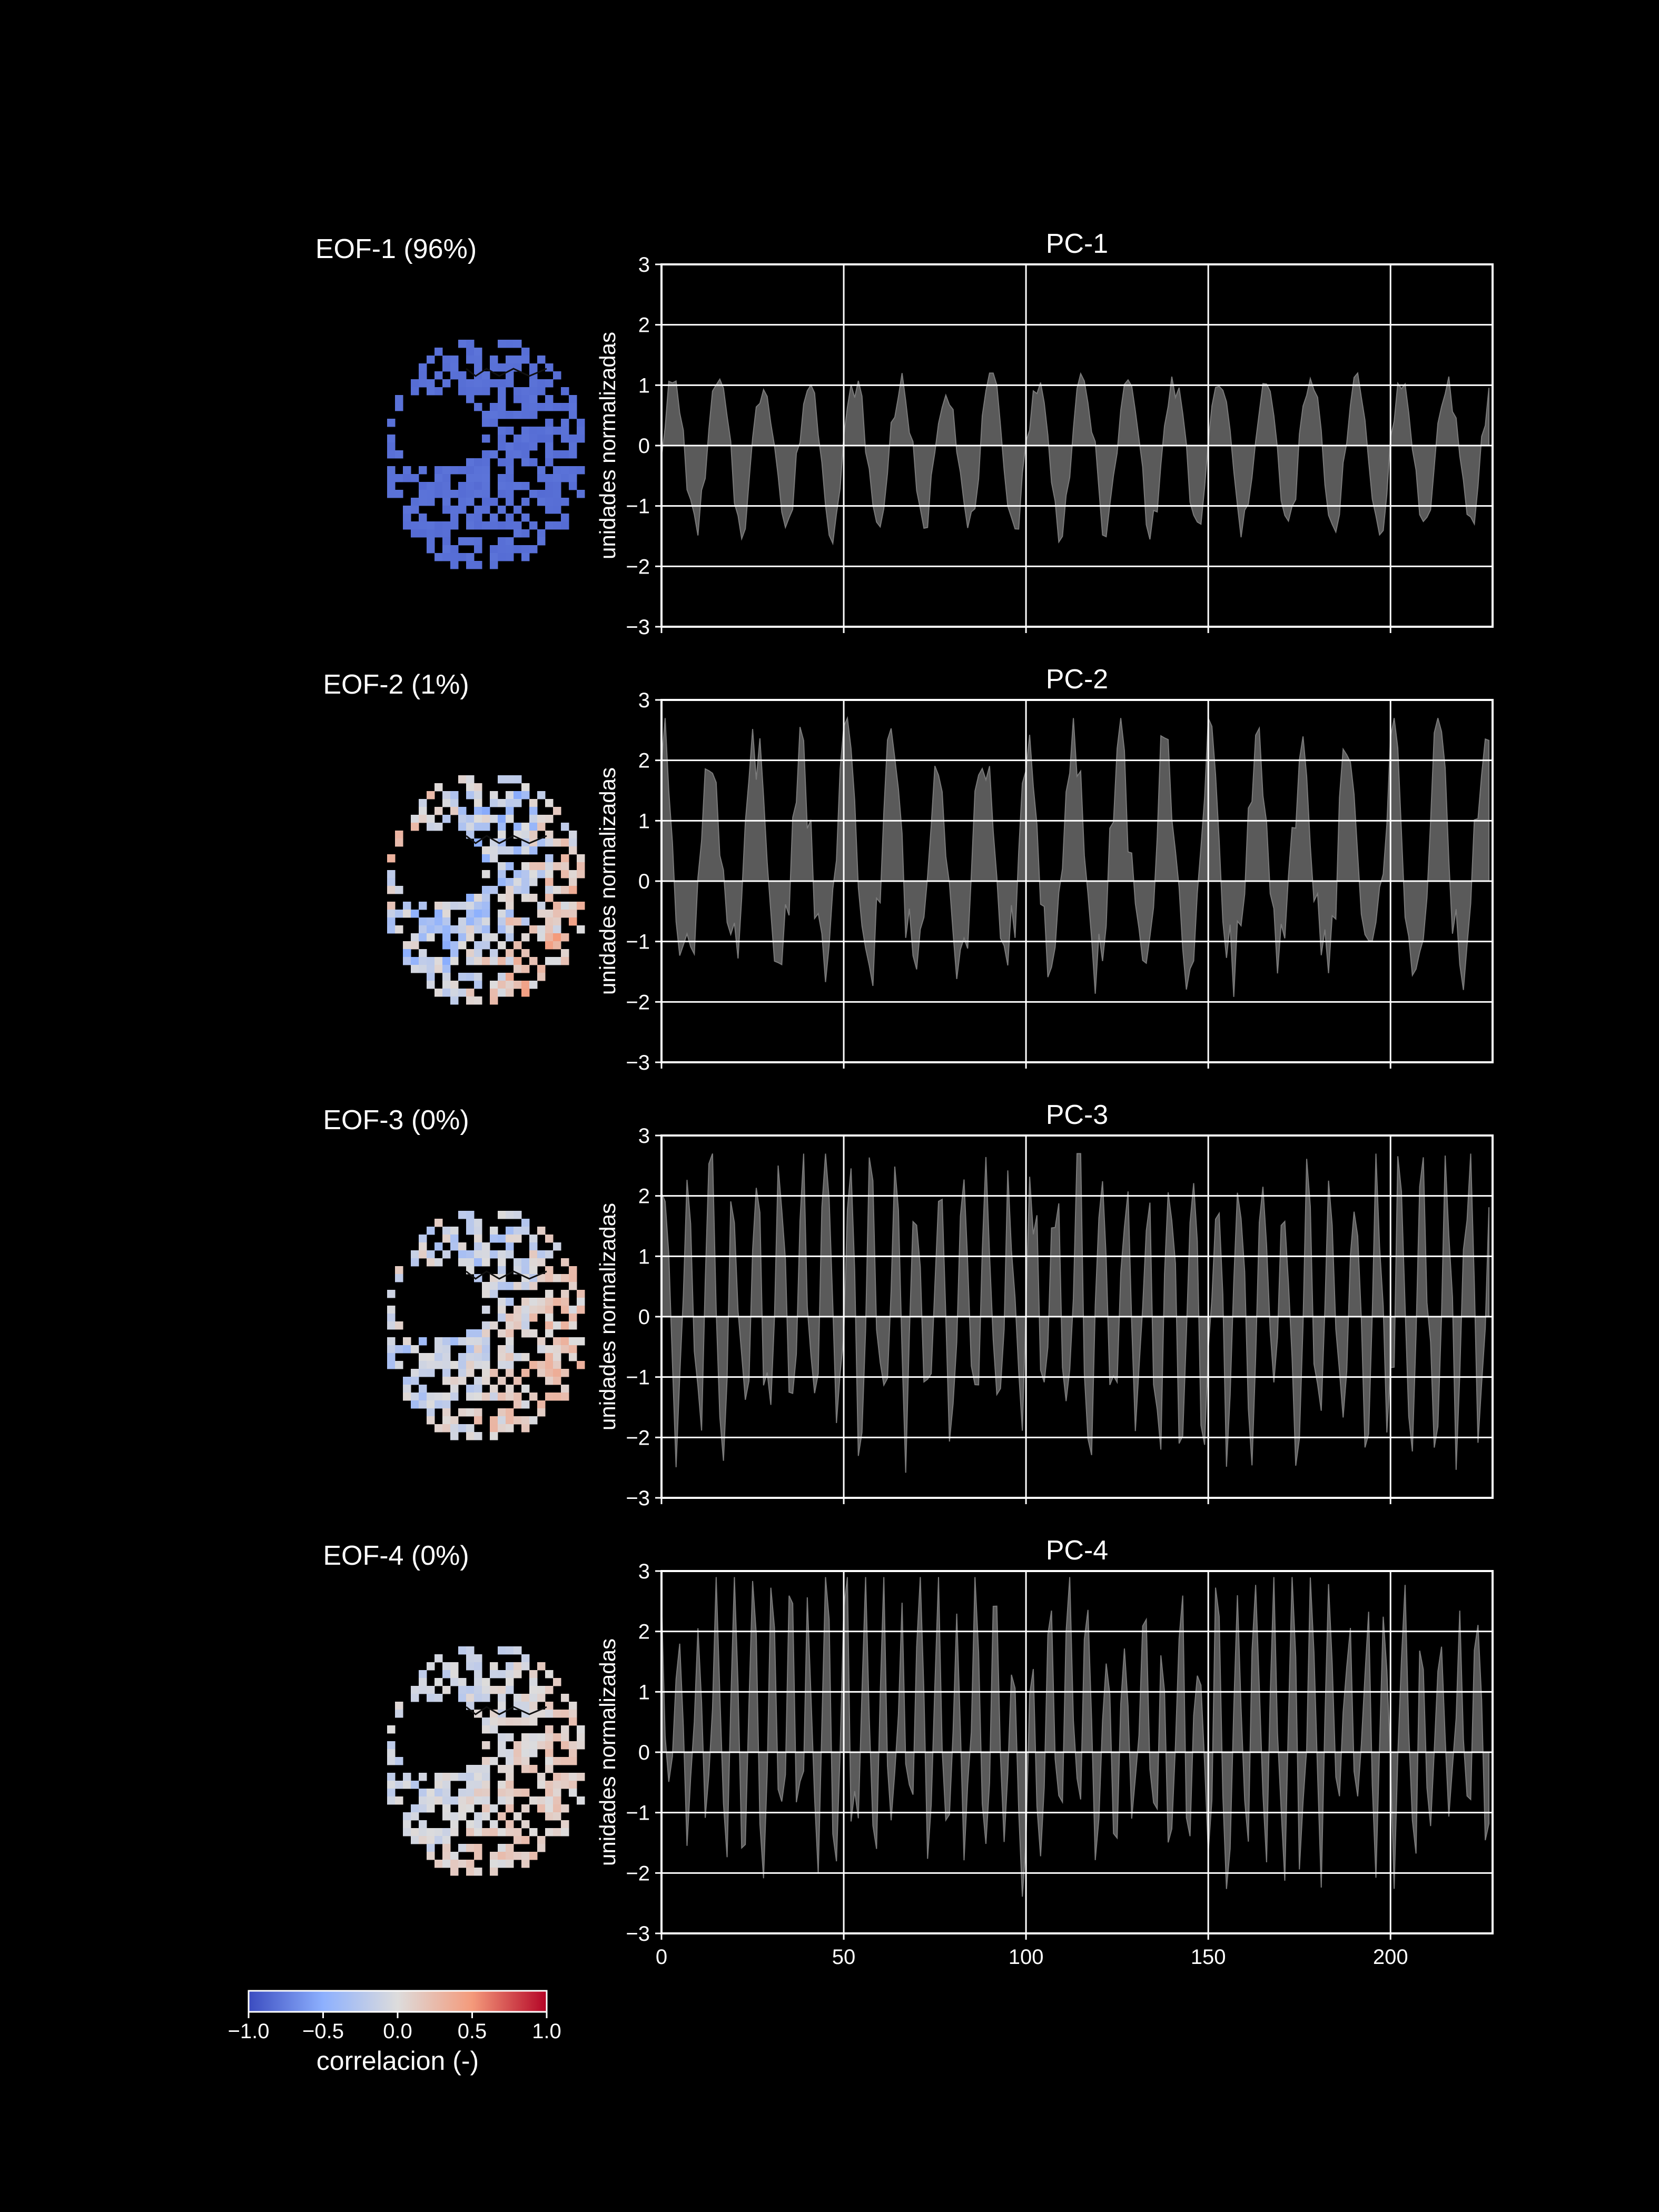 The image size is (1659, 2212). What do you see at coordinates (1044, 869) in the screenshot?
I see `pc-panel-2: −3 −2 −1 0 1 2 3 PC-2 unidades normalizadas` at bounding box center [1044, 869].